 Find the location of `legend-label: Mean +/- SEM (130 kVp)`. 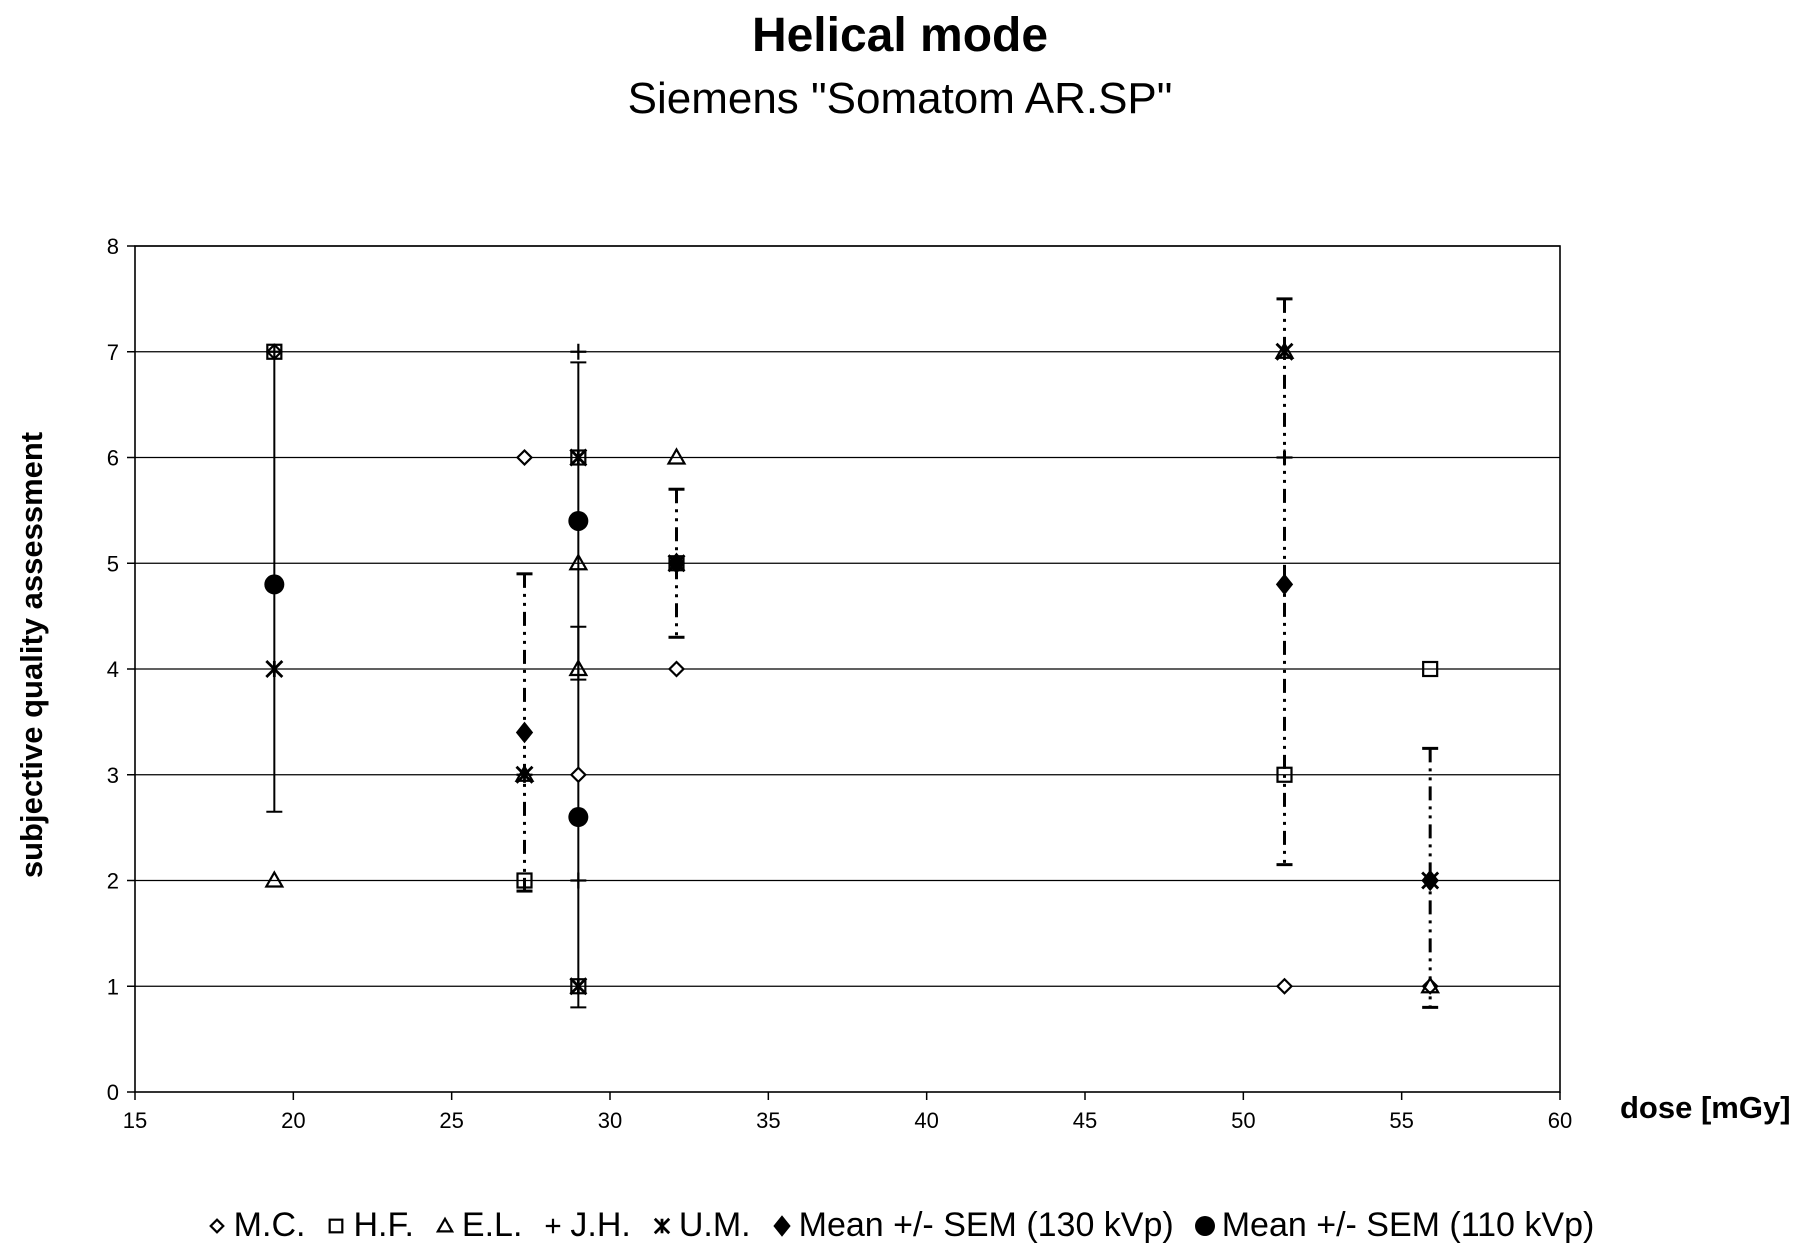

legend-label: Mean +/- SEM (130 kVp) is located at coordinates (986, 1225).